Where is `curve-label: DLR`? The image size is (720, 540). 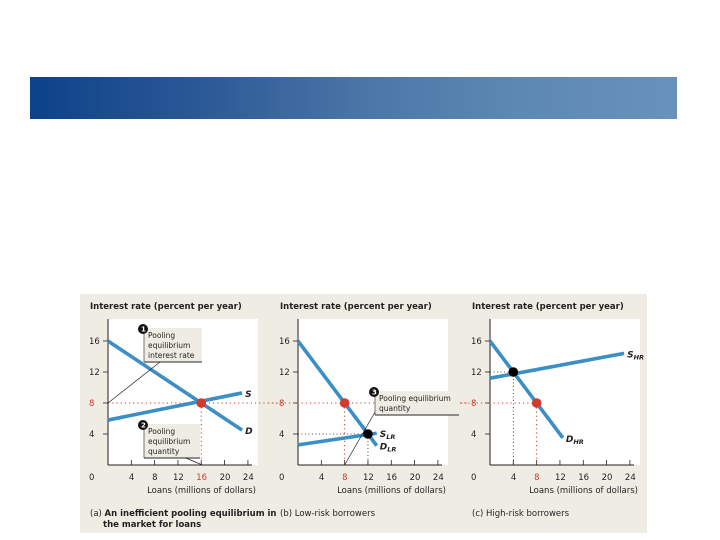
curve-label: DLR is located at coordinates (388, 448).